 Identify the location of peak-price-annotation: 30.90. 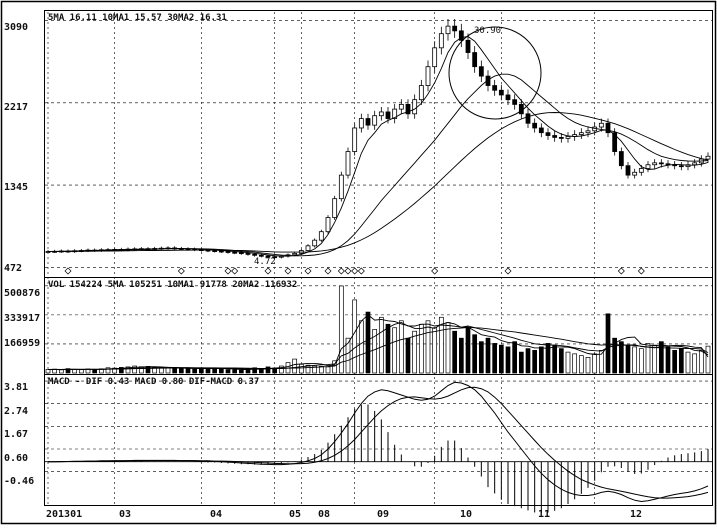
(487, 31).